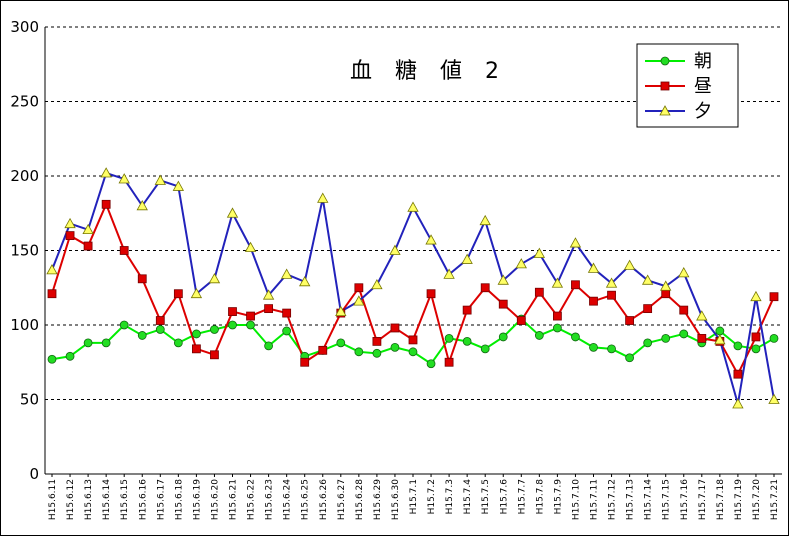  Describe the element at coordinates (396, 499) in the screenshot. I see `x-tick-label: H15.6.30` at that location.